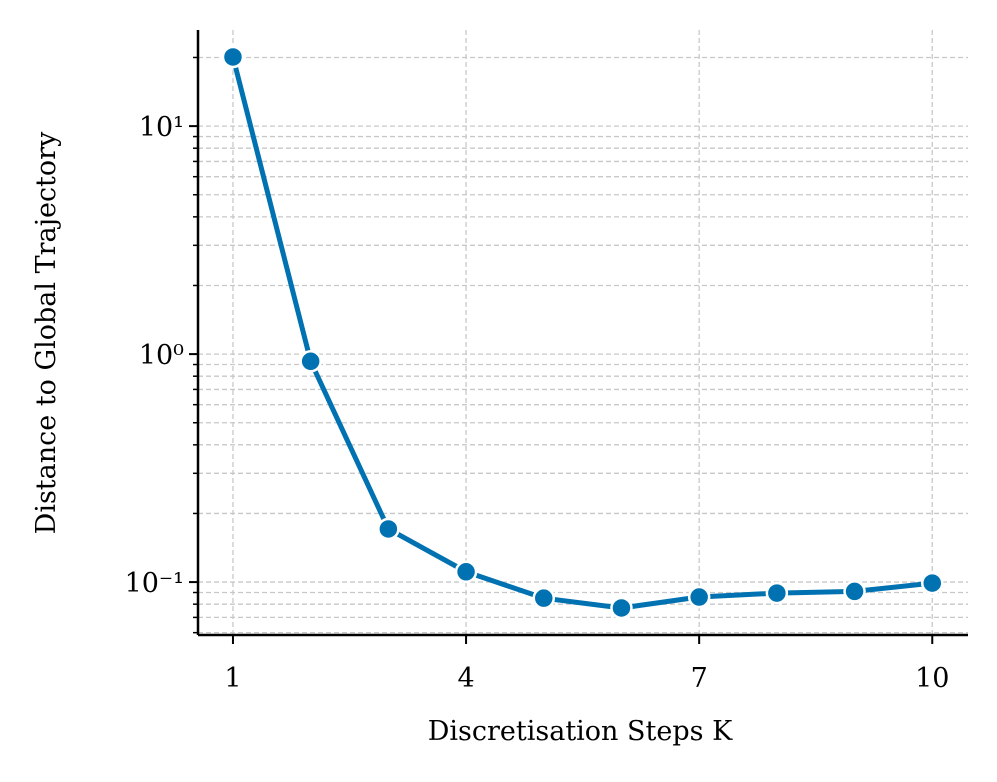 This screenshot has height=782, width=997. Describe the element at coordinates (465, 678) in the screenshot. I see `x-tick-label: 4` at that location.